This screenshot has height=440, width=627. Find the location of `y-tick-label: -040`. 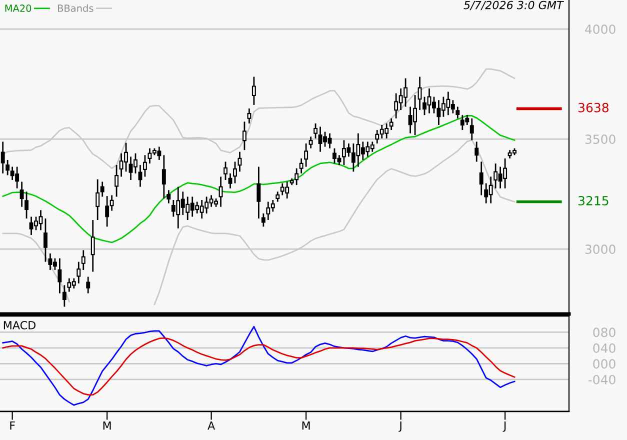

y-tick-label: -040 is located at coordinates (602, 379).